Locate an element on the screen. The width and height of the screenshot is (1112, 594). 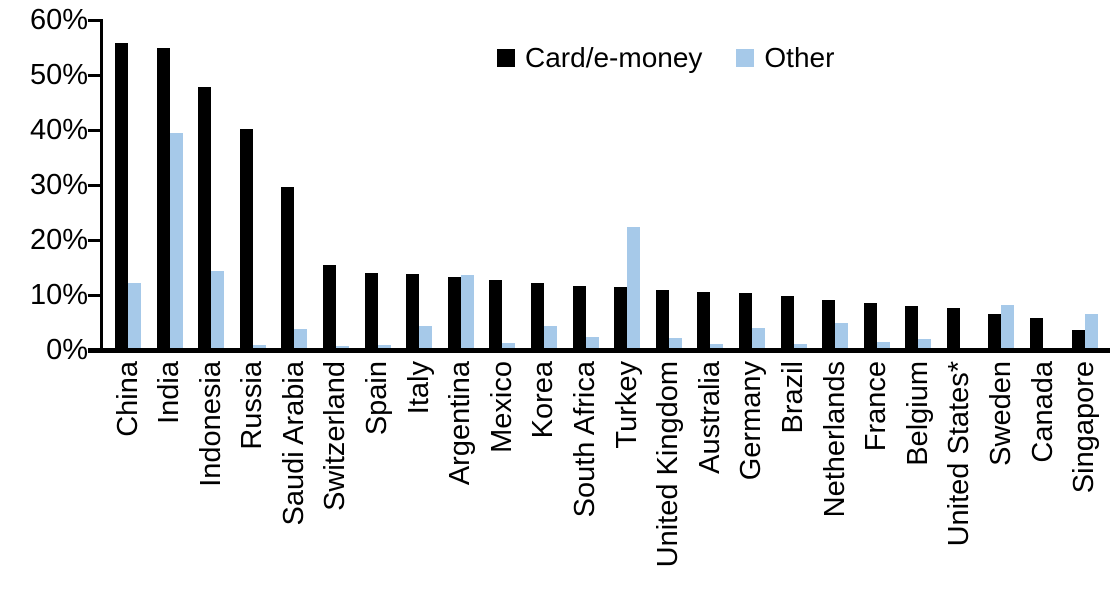
y-tick-label: 30% is located at coordinates (58, 185).